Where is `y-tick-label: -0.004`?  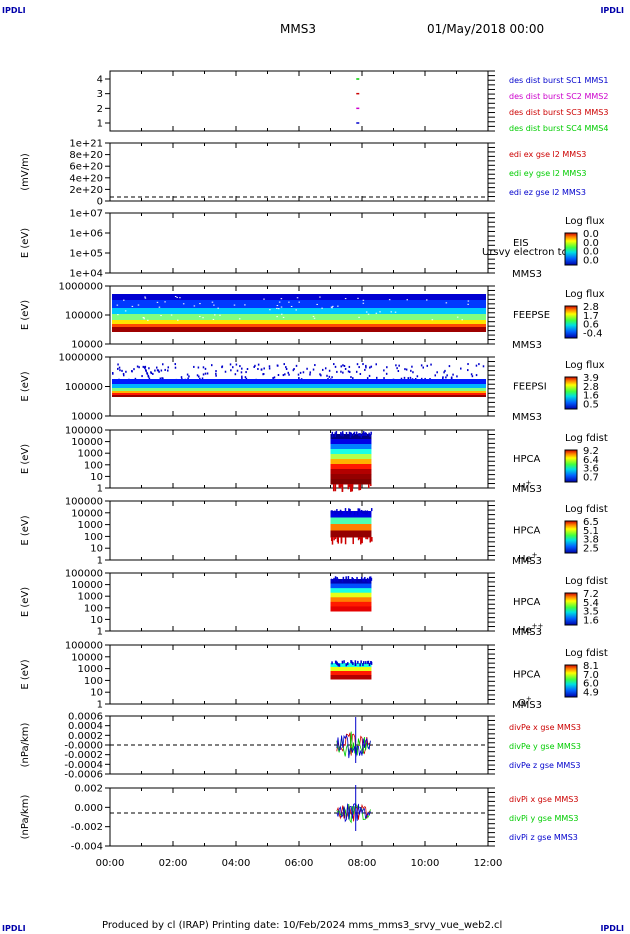
y-tick-label: -0.004 is located at coordinates (87, 847).